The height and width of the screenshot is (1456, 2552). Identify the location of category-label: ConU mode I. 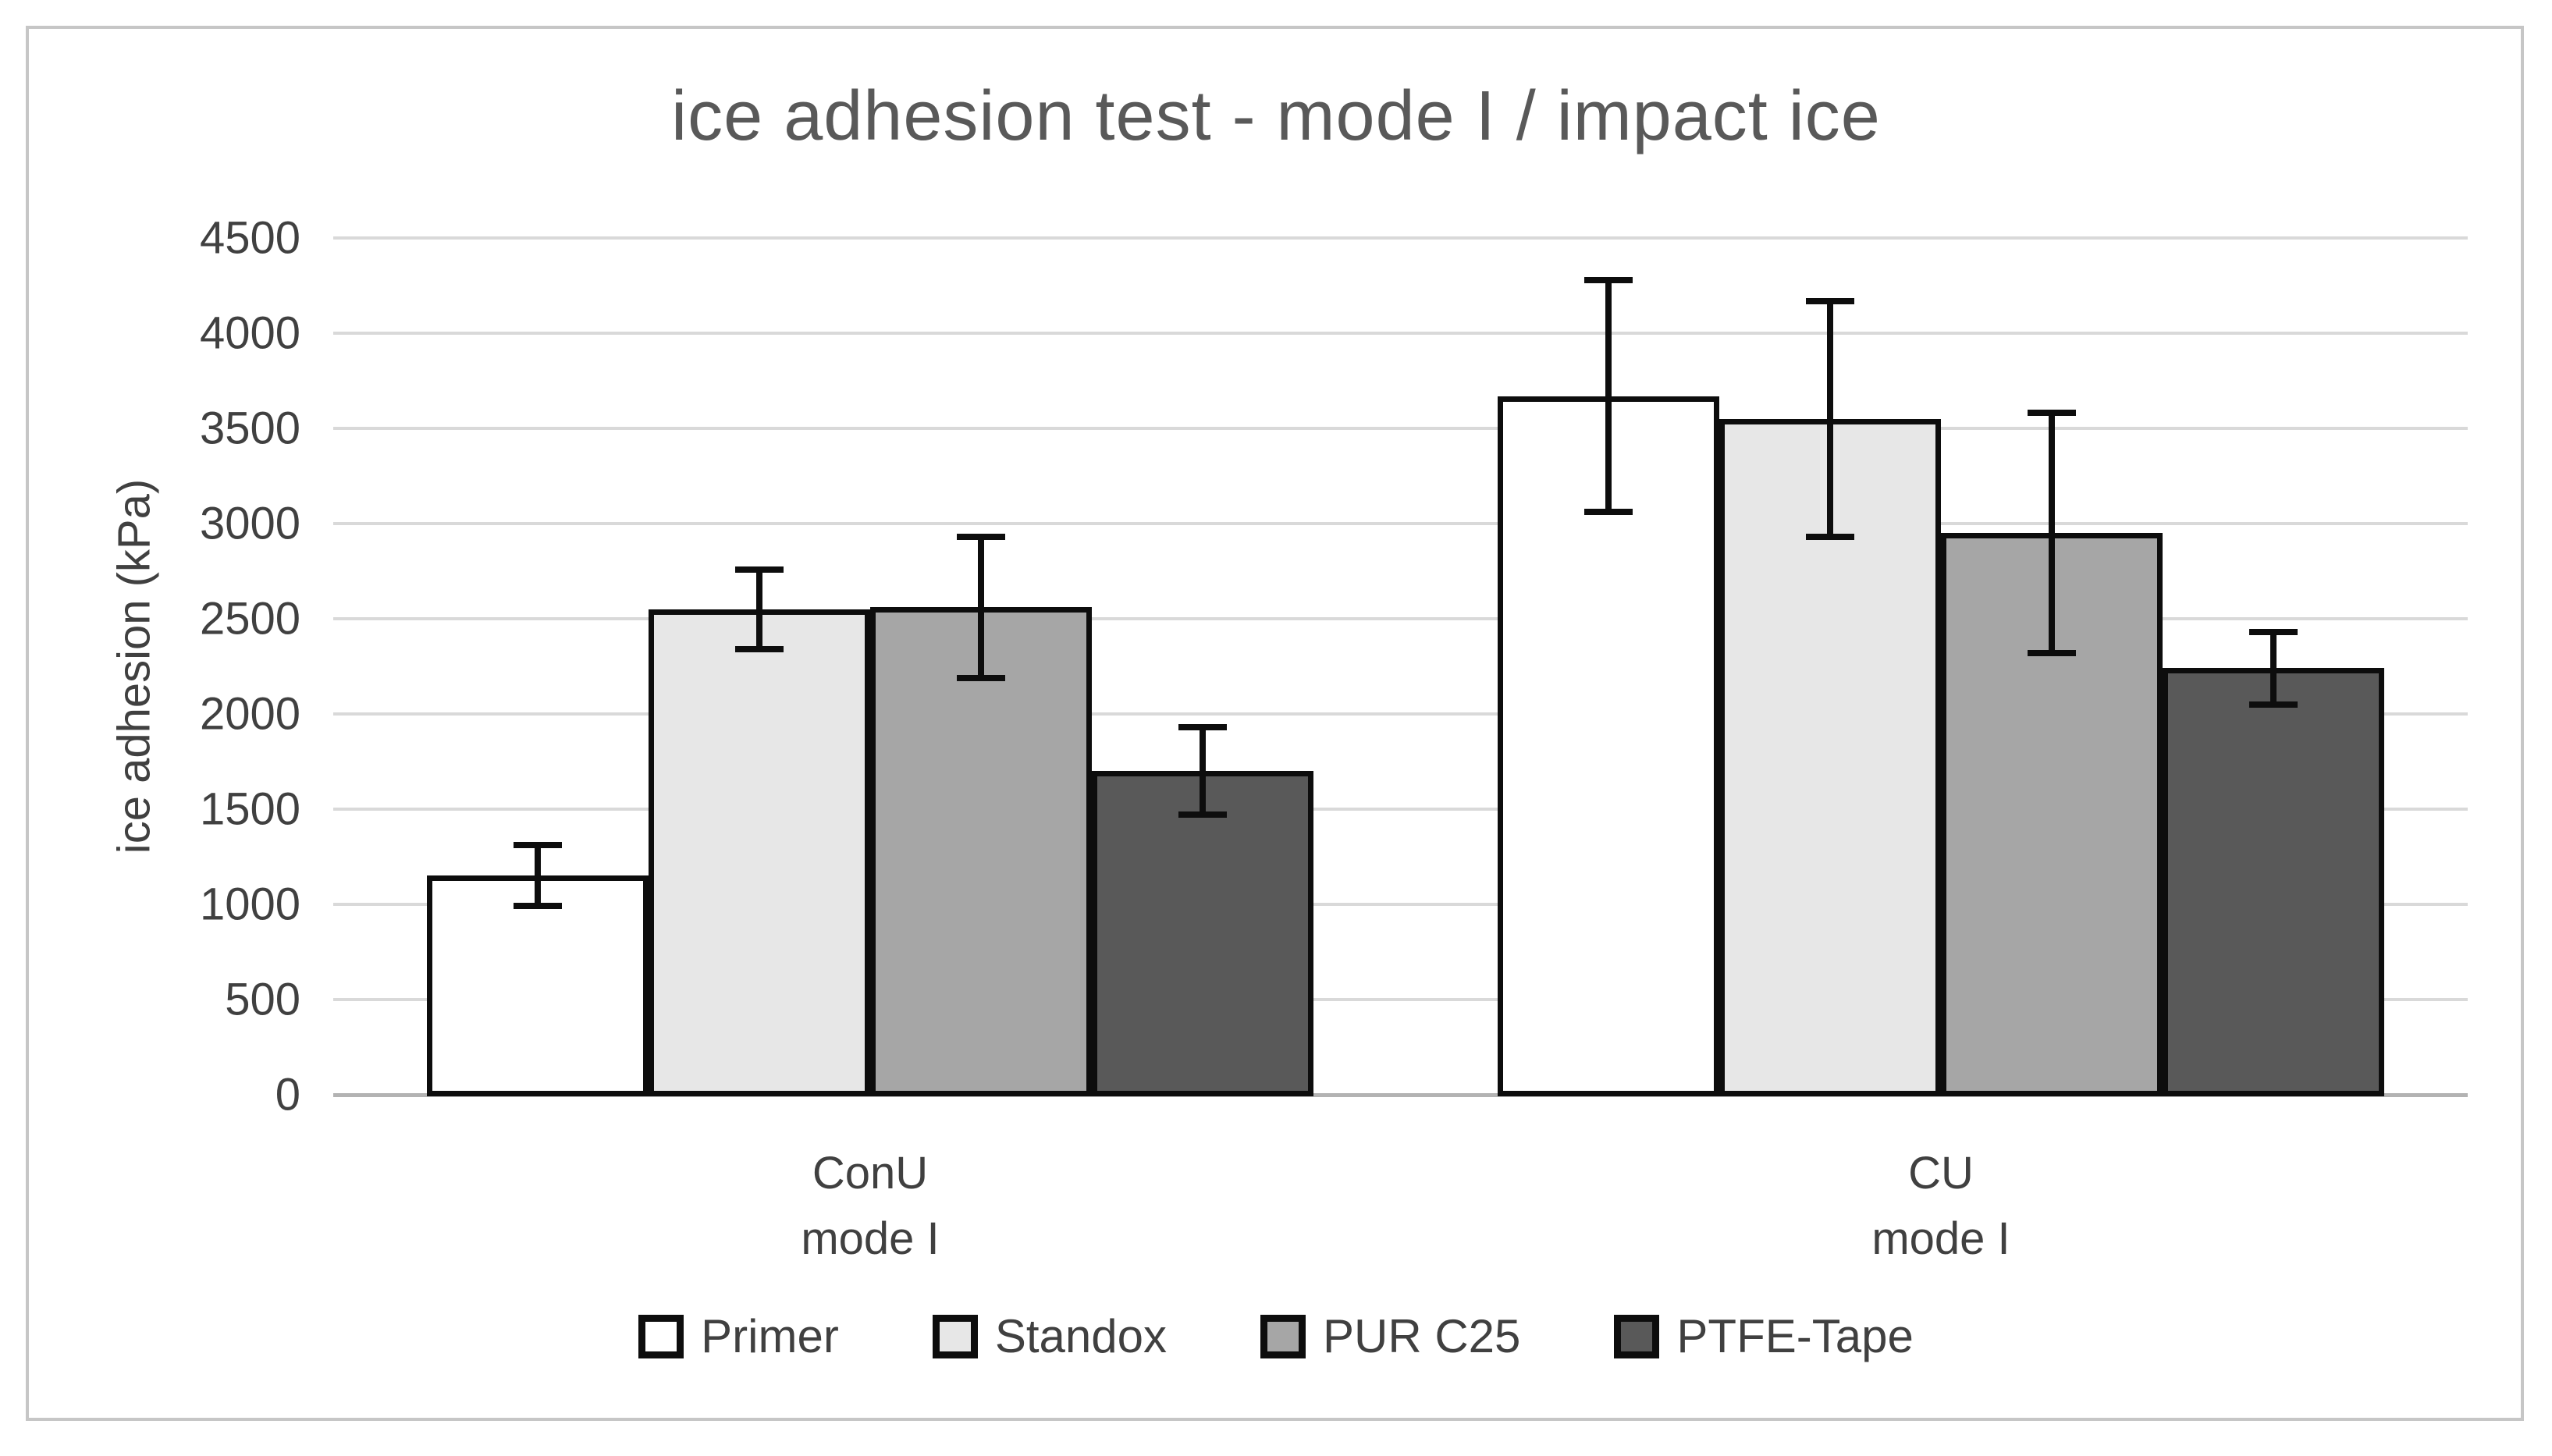
(870, 1206).